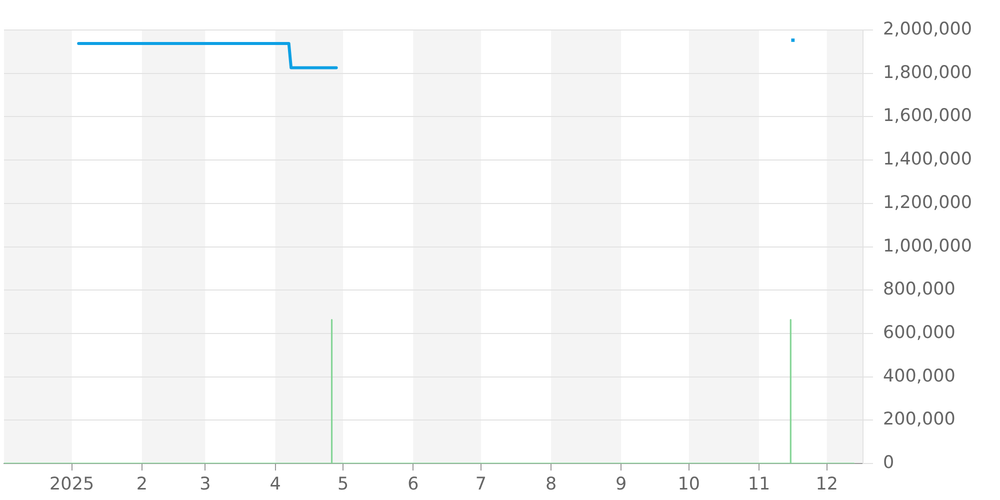 Image resolution: width=1000 pixels, height=500 pixels. I want to click on y-tick-label: 800,000, so click(919, 290).